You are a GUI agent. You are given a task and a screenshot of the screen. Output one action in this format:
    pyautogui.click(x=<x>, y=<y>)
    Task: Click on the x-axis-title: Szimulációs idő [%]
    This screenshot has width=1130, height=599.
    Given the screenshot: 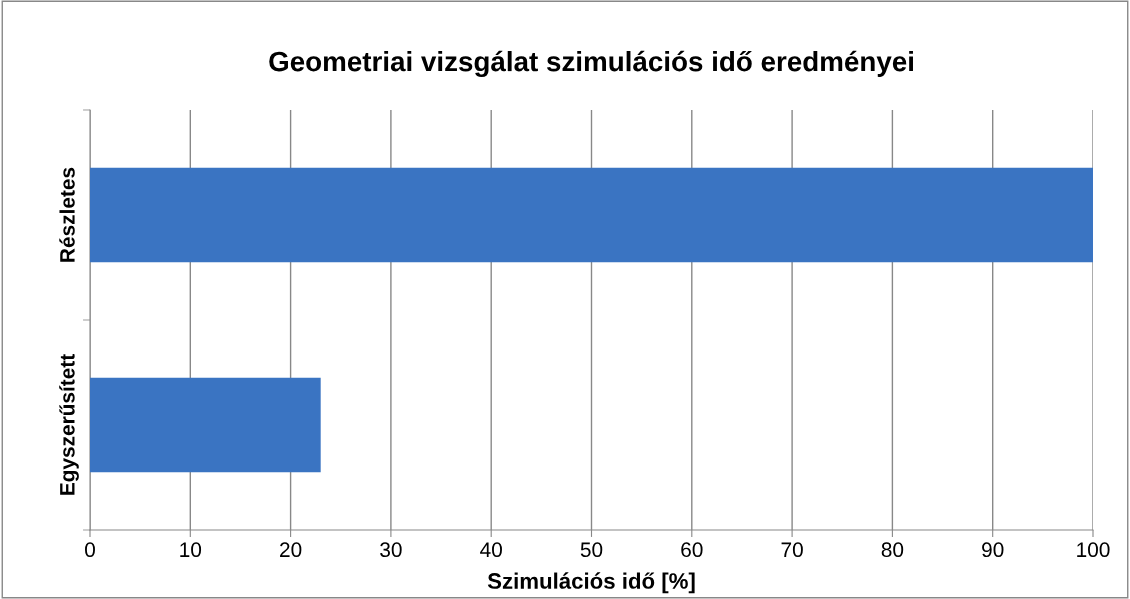 What is the action you would take?
    pyautogui.click(x=591, y=583)
    